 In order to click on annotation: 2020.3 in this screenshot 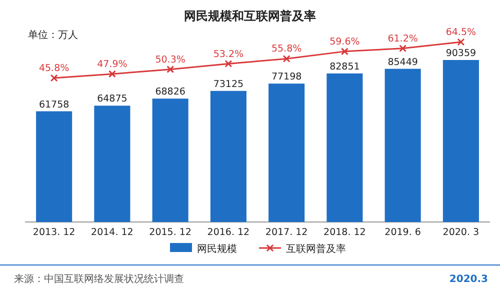, I will do `click(468, 279)`.